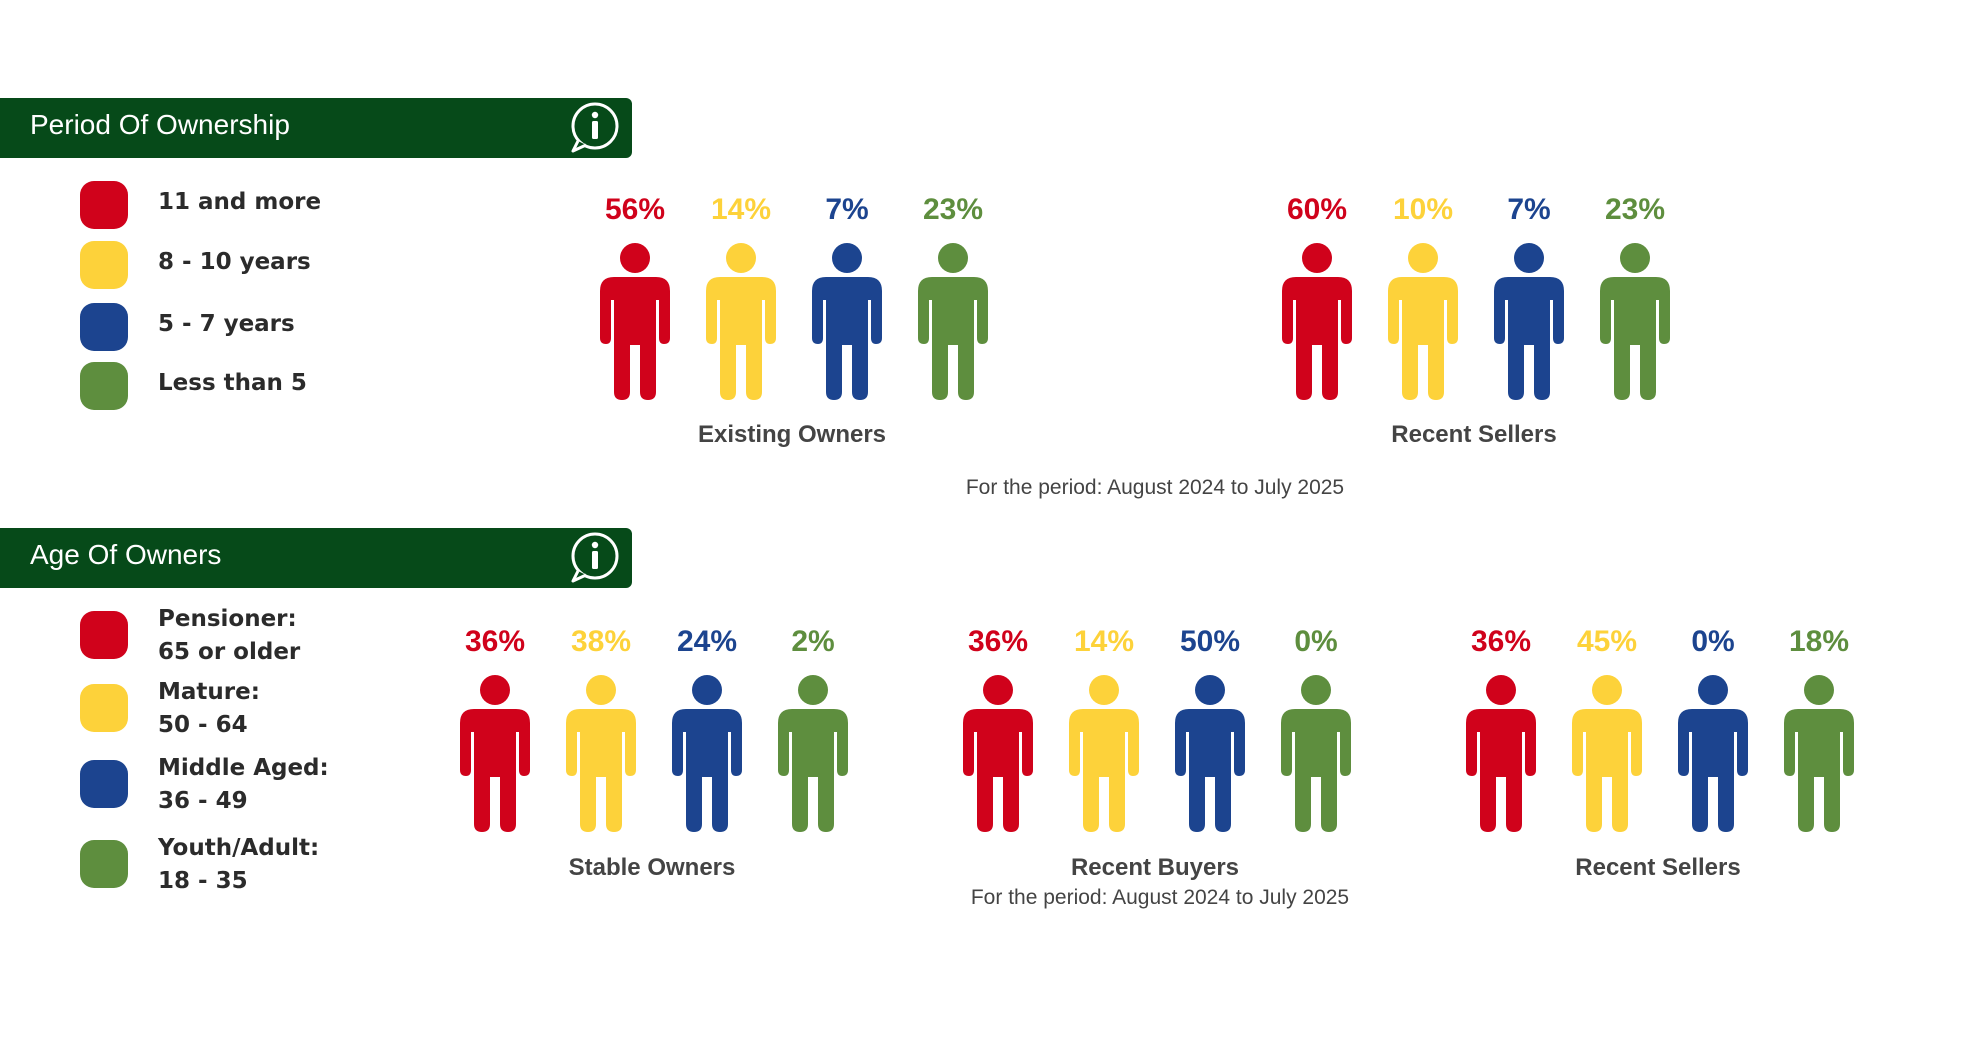  I want to click on figure-green: 0%, so click(1316, 727).